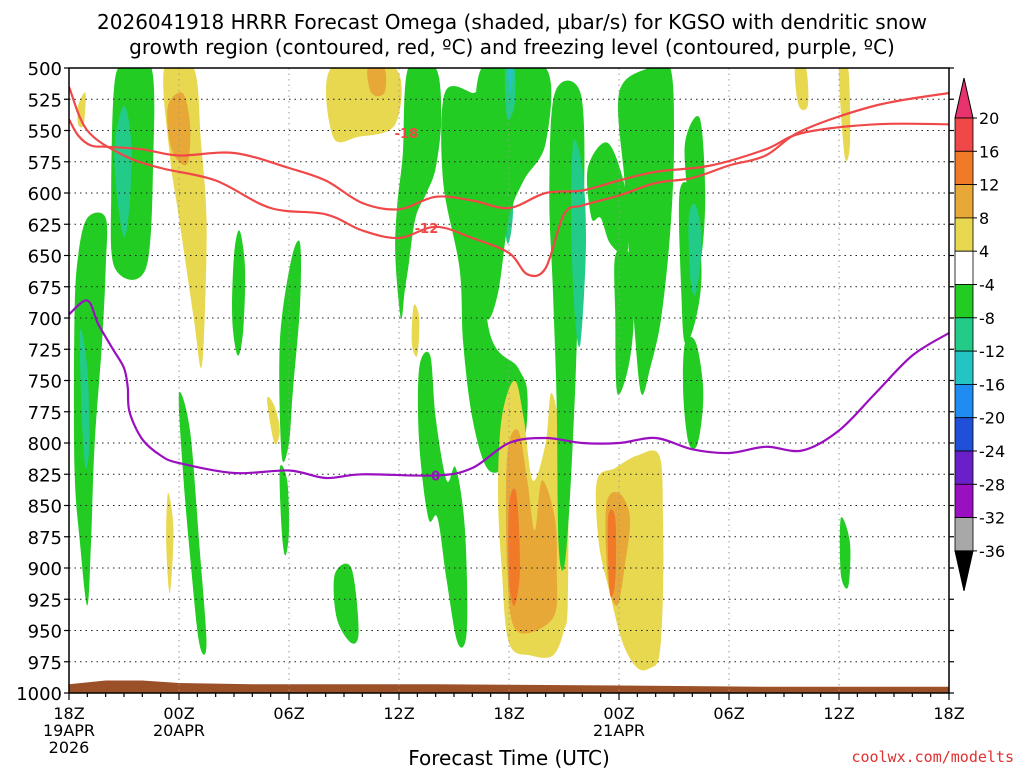 Image resolution: width=1024 pixels, height=768 pixels. Describe the element at coordinates (948, 713) in the screenshot. I see `x-tick-label-48-0: 18Z` at that location.